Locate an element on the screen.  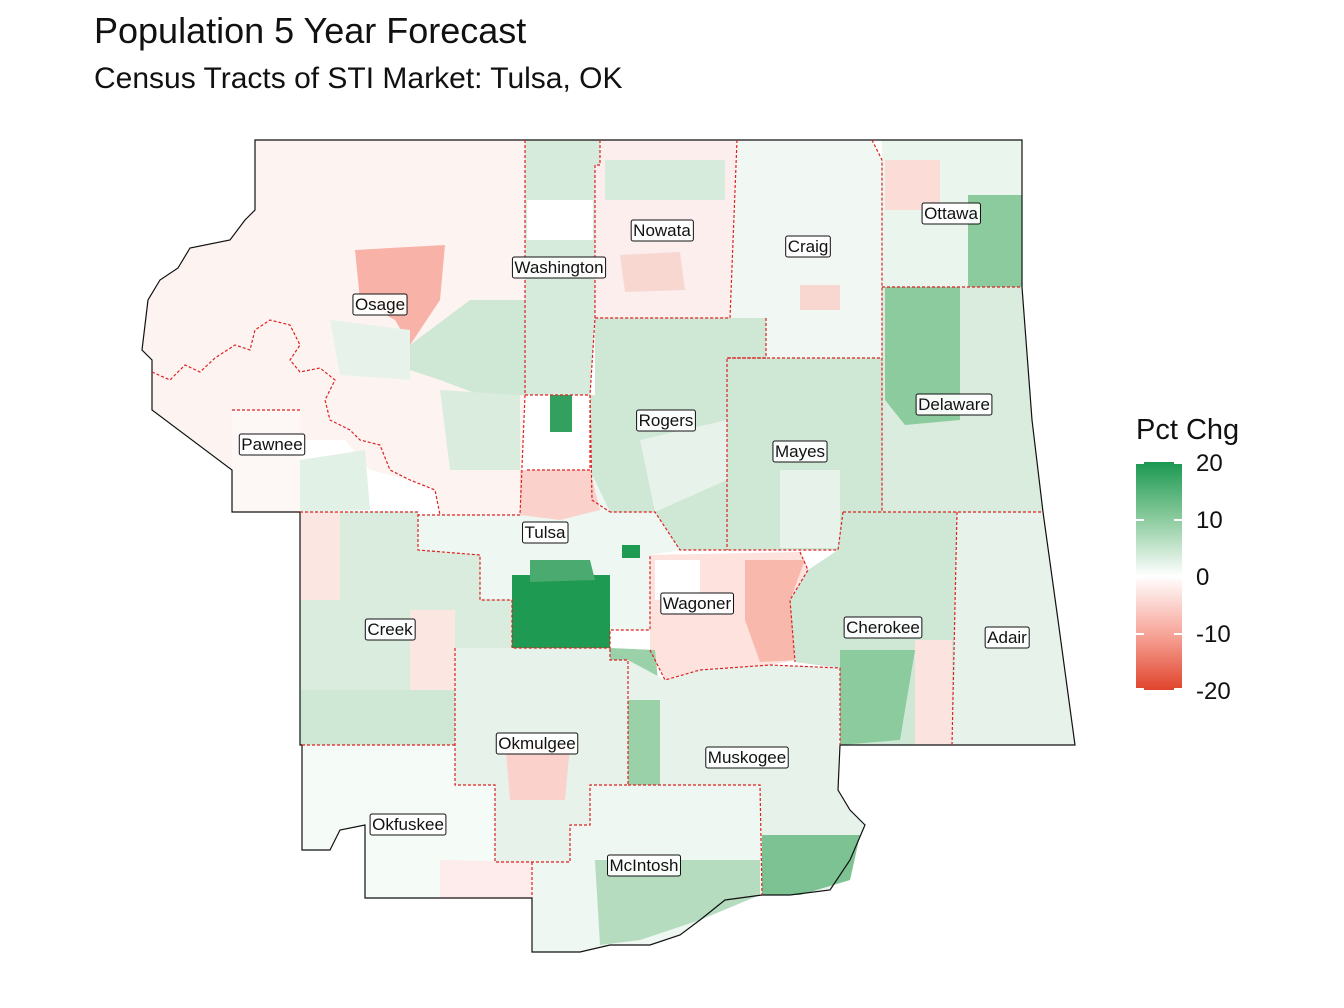
county-label-text: Delaware is located at coordinates (954, 404).